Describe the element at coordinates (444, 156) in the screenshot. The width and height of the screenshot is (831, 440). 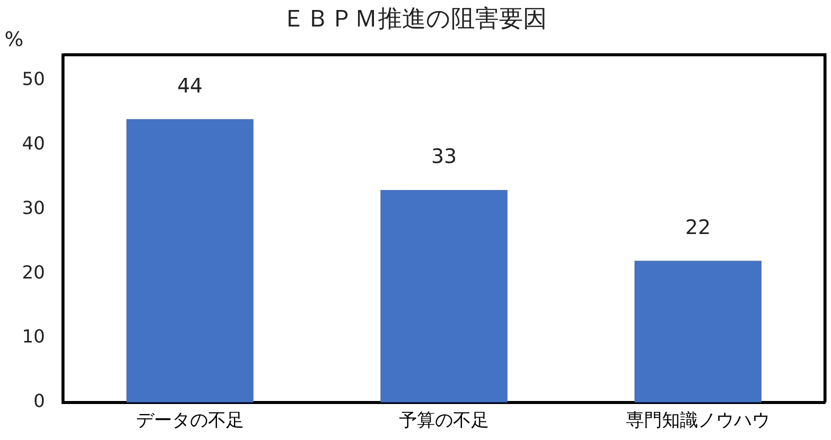
I see `data-label: 33` at that location.